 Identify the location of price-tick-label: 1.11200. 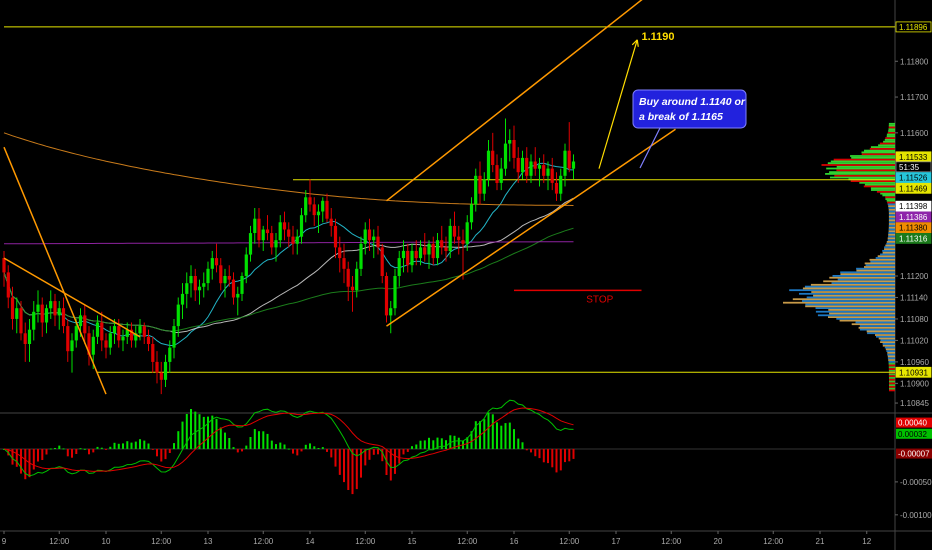
(914, 276).